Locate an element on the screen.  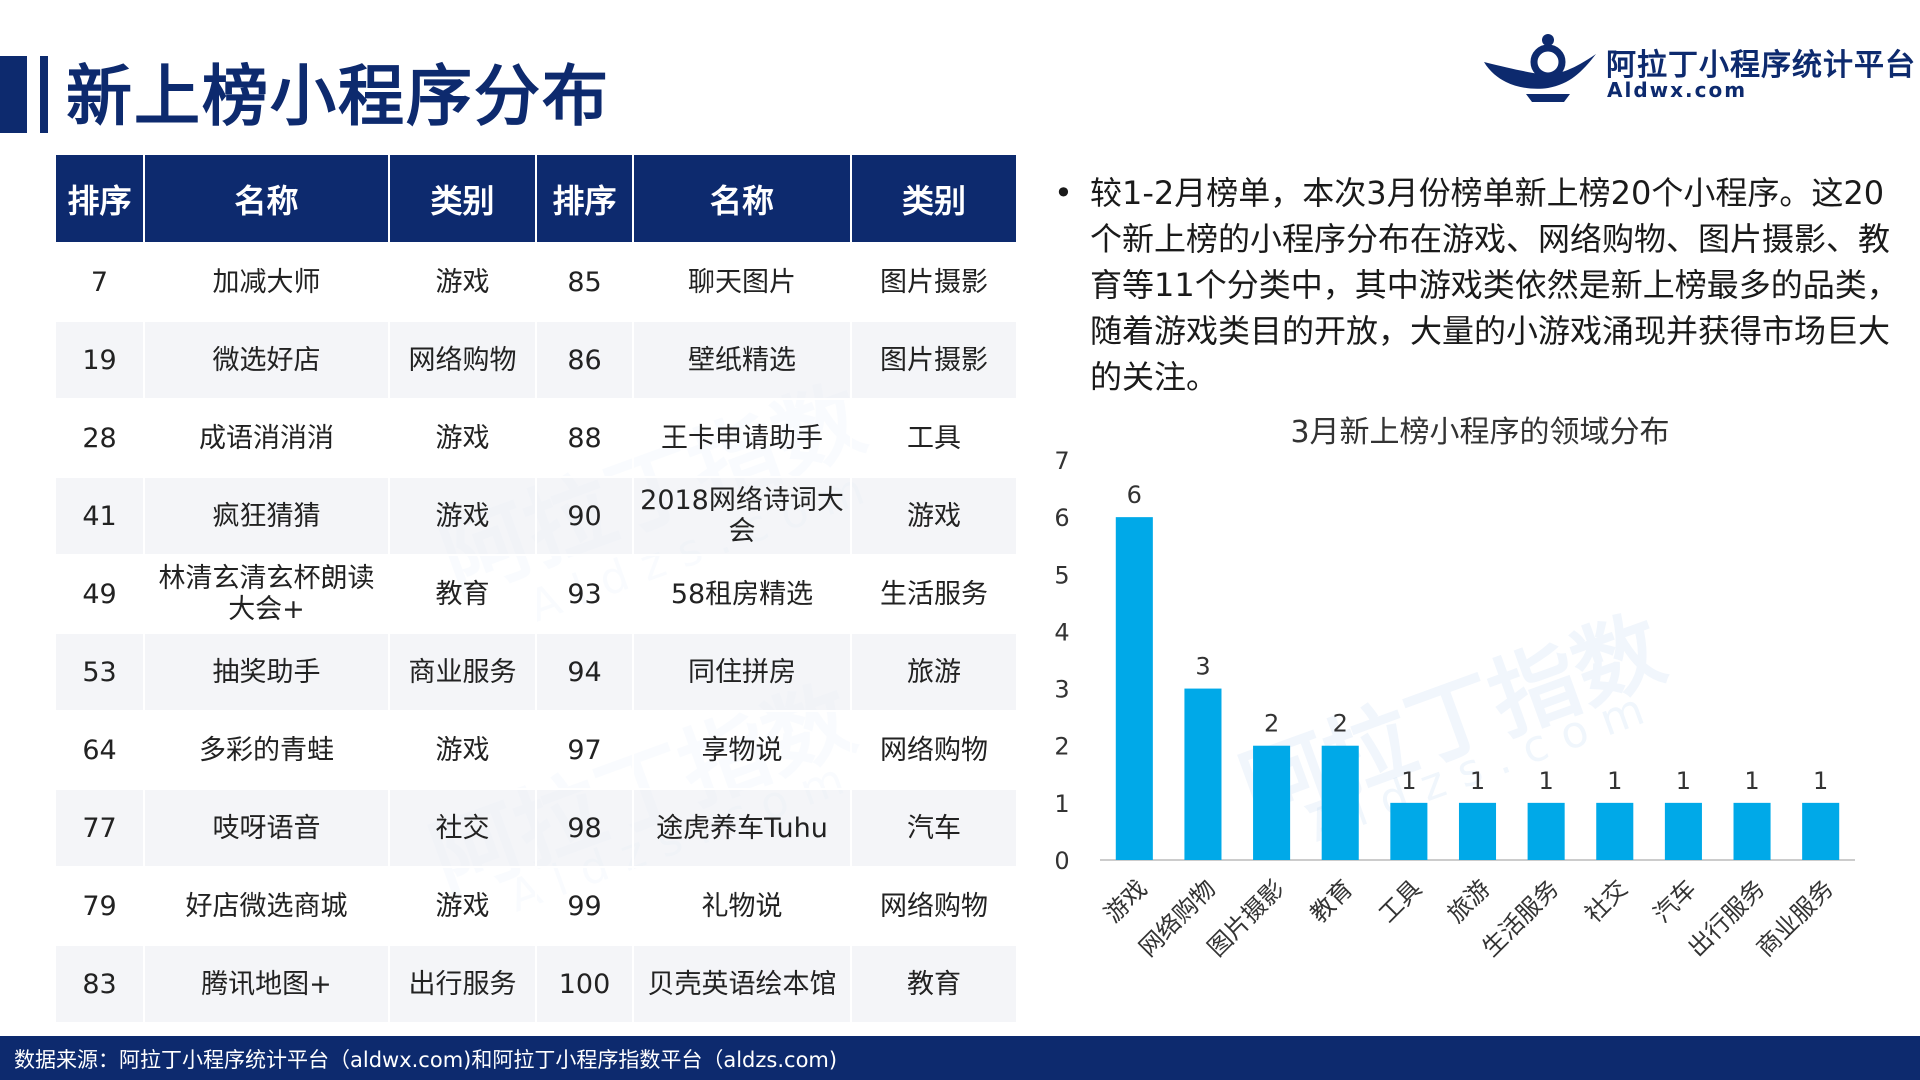
table-cell: 28 is located at coordinates (100, 437).